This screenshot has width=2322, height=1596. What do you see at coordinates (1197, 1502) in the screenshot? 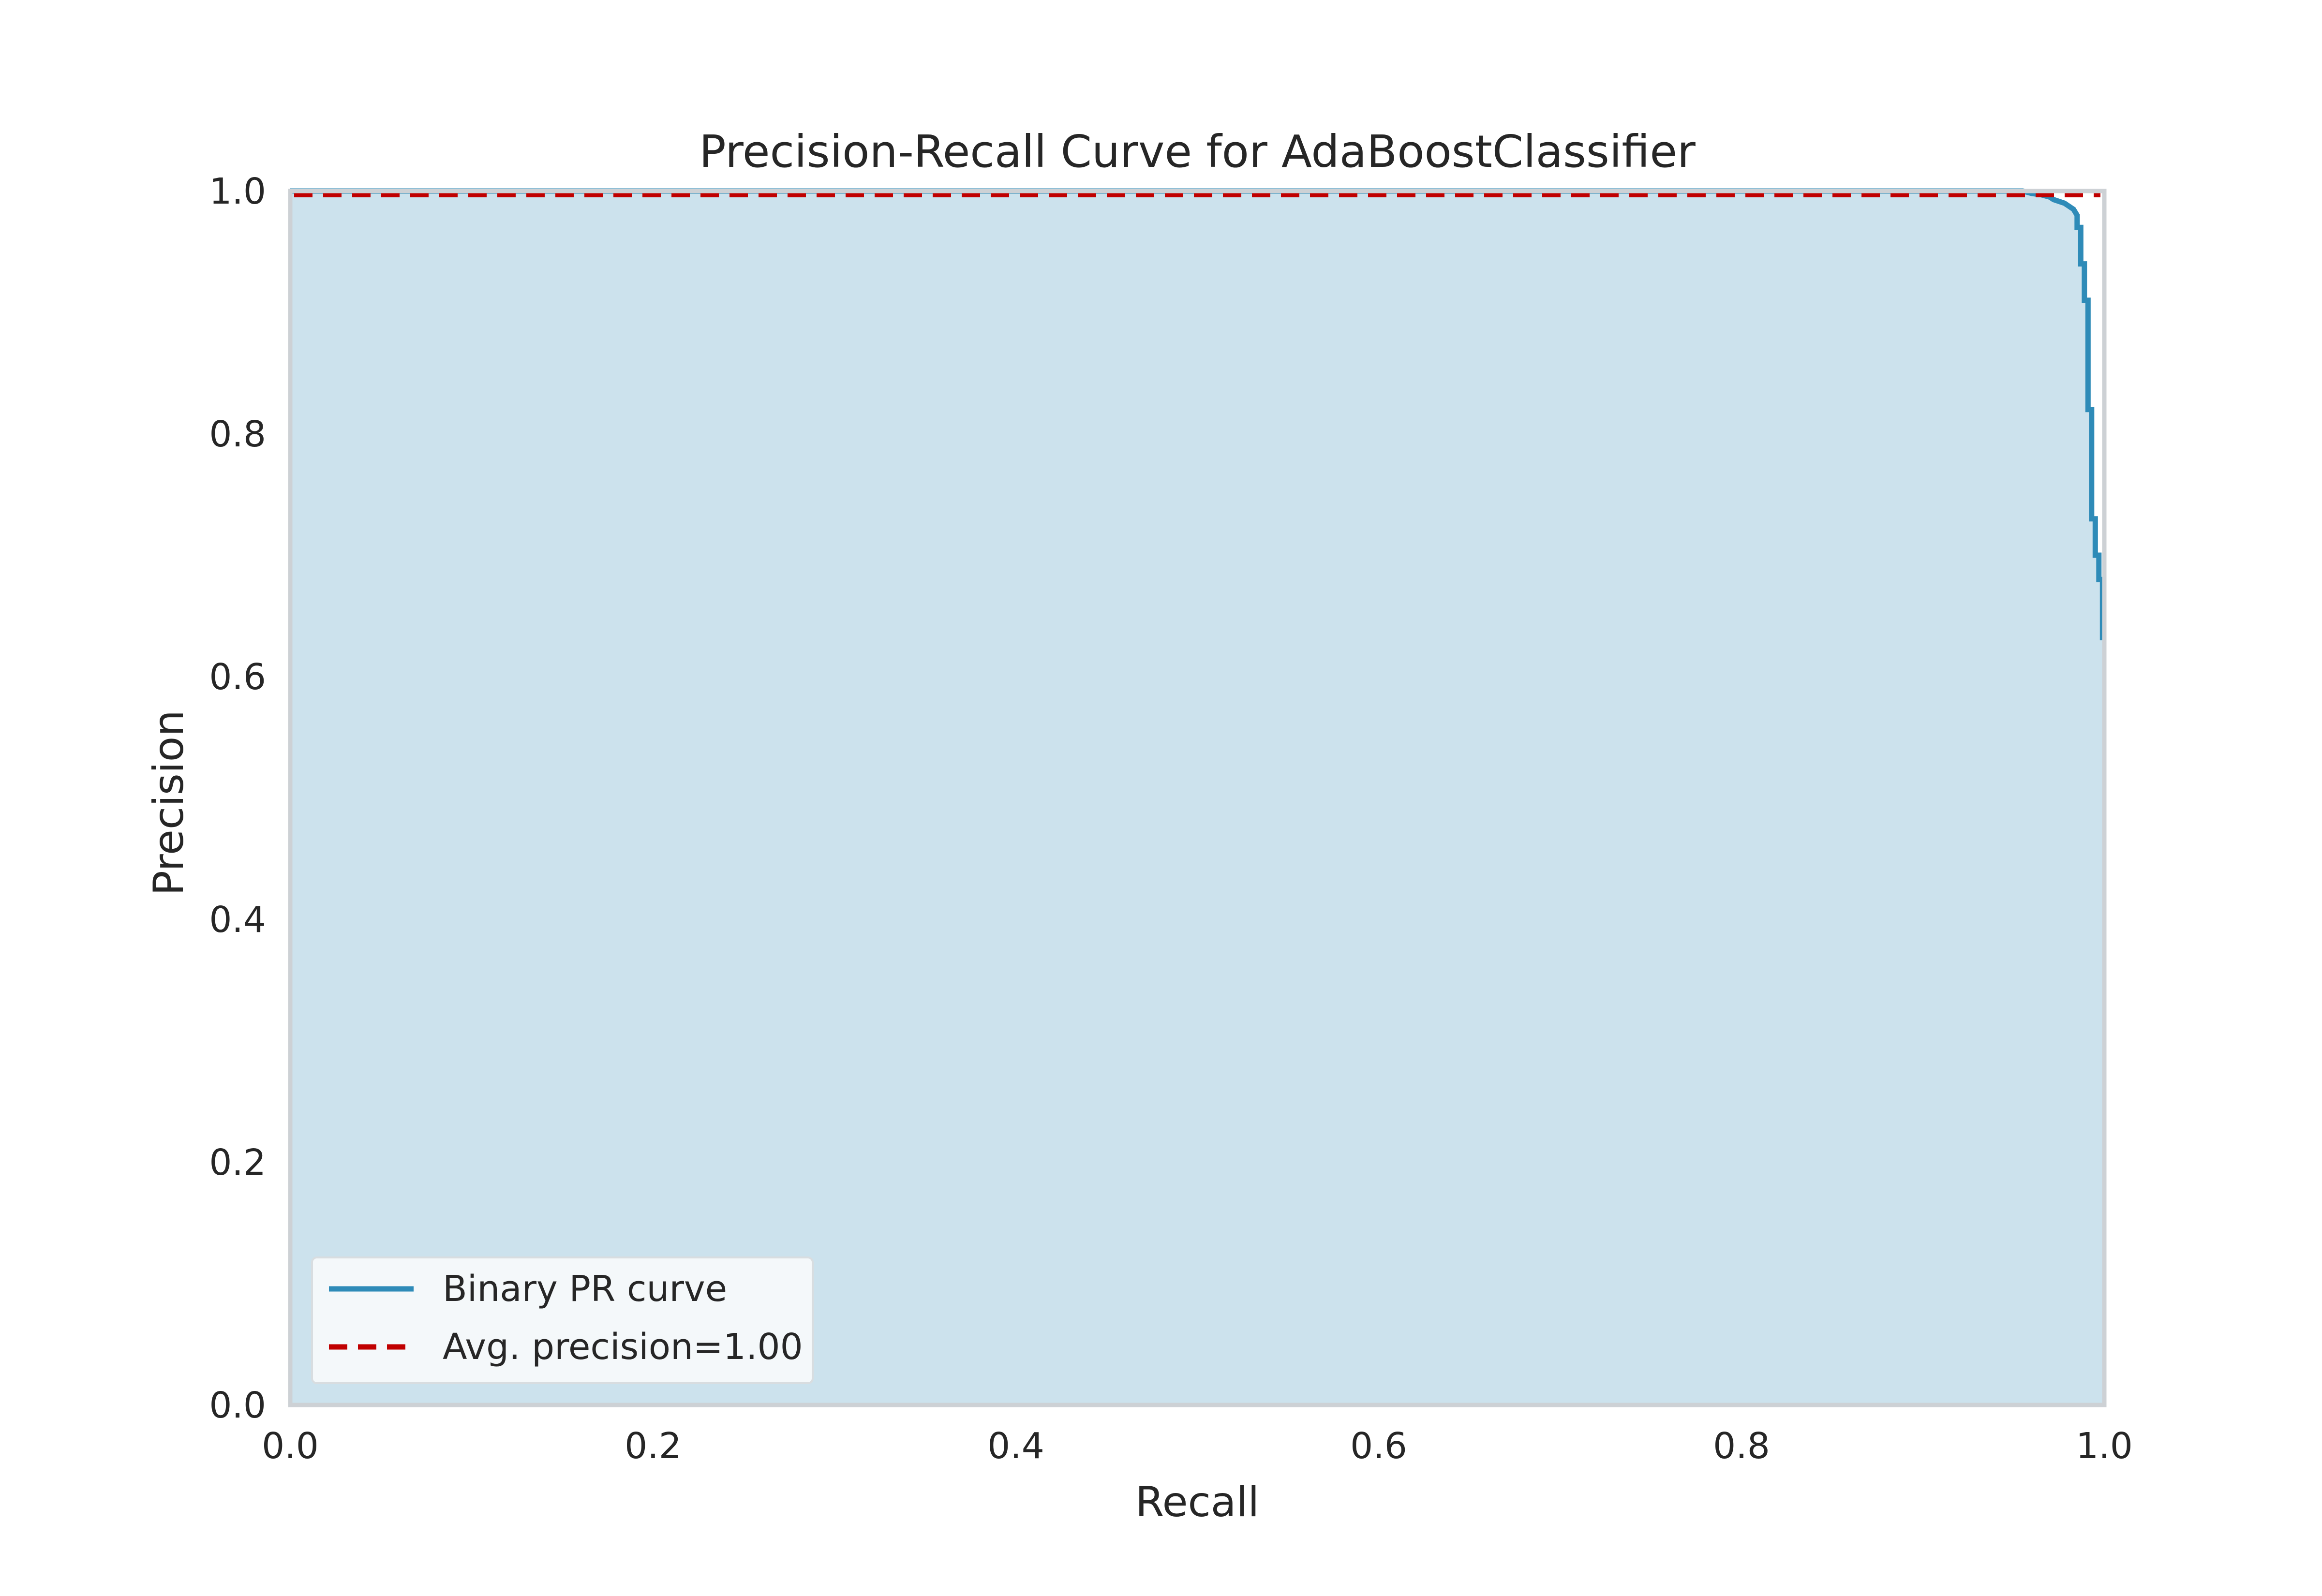
I see `x-axis-title: Recall` at bounding box center [1197, 1502].